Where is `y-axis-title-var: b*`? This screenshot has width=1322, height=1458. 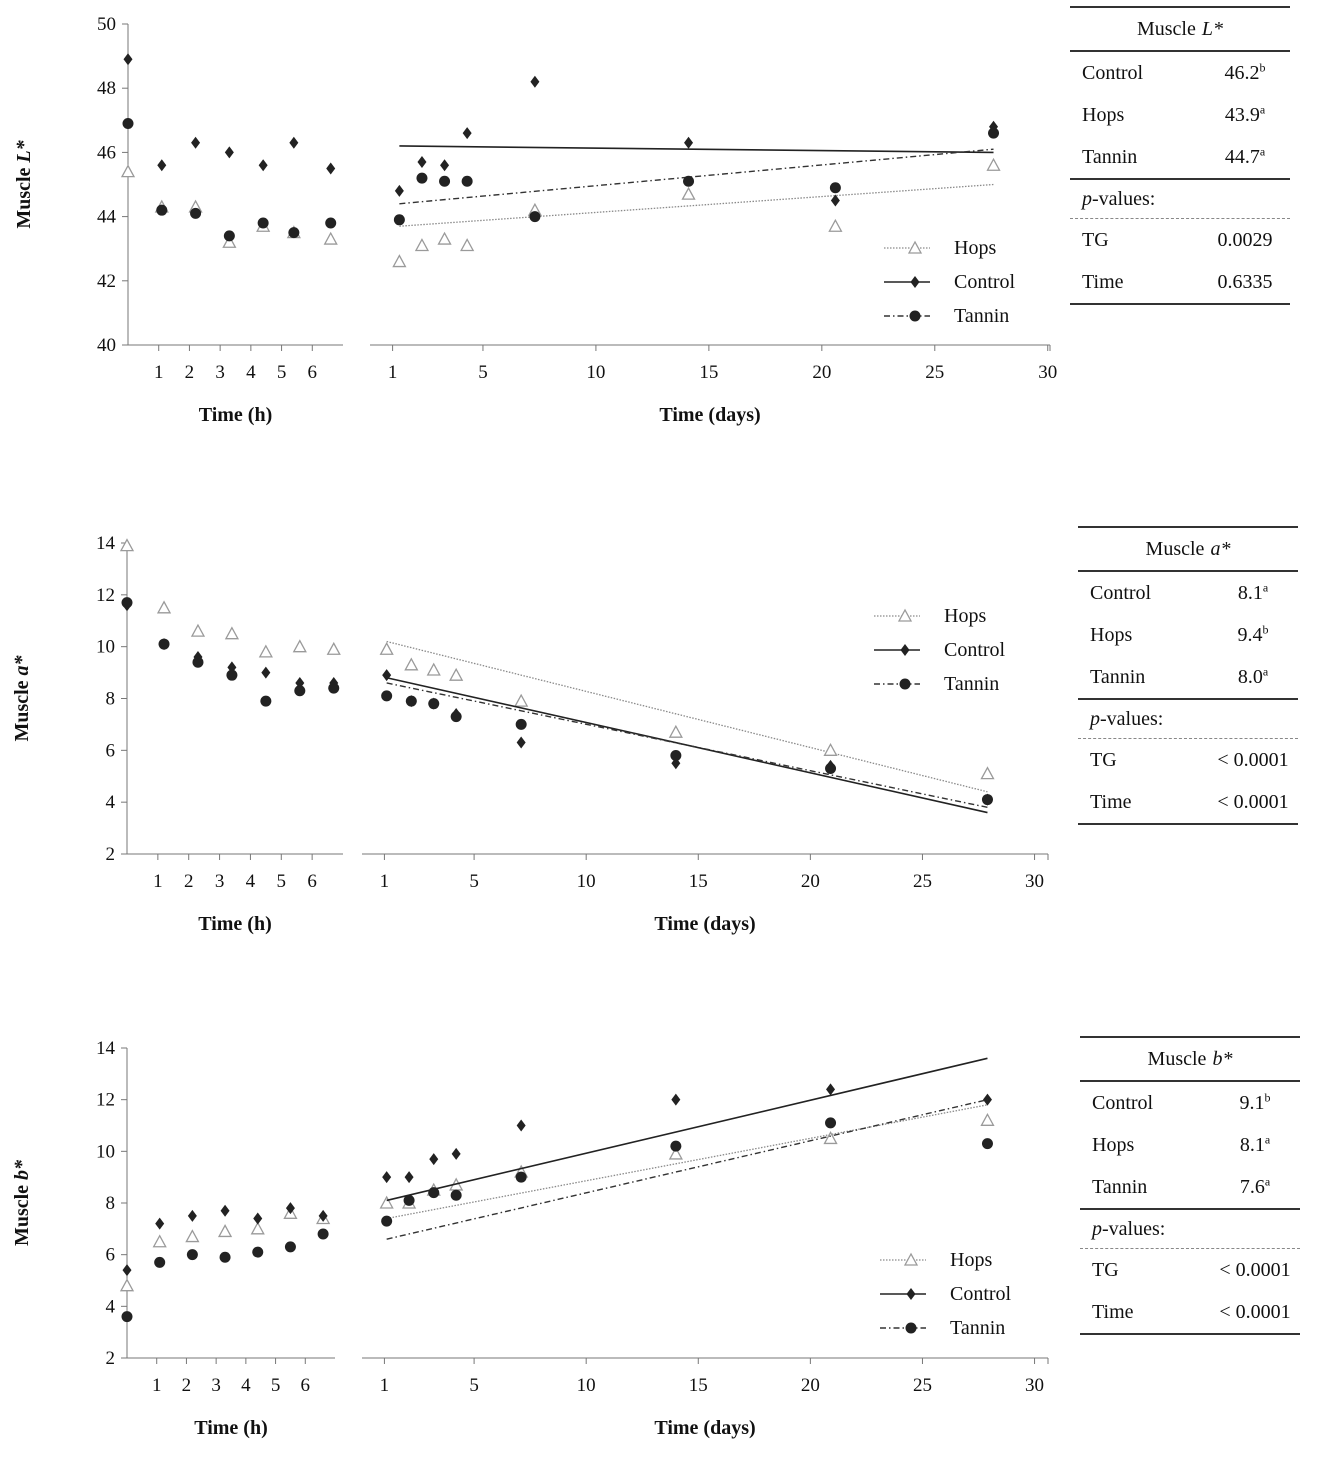 y-axis-title-var: b* is located at coordinates (22, 1169).